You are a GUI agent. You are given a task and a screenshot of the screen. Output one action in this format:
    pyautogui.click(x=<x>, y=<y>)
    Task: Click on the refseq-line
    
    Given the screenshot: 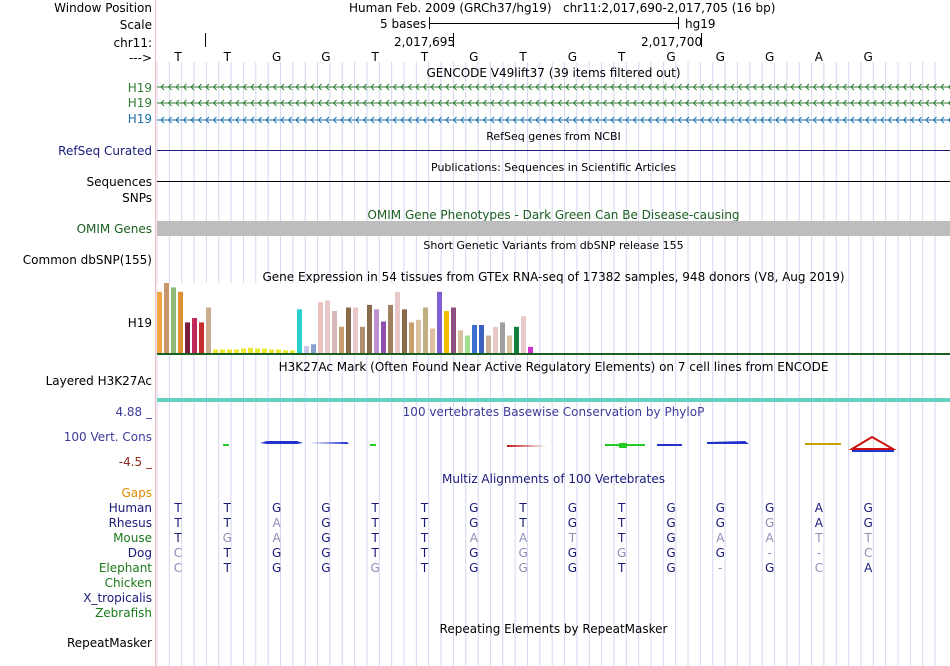 What is the action you would take?
    pyautogui.click(x=553, y=150)
    